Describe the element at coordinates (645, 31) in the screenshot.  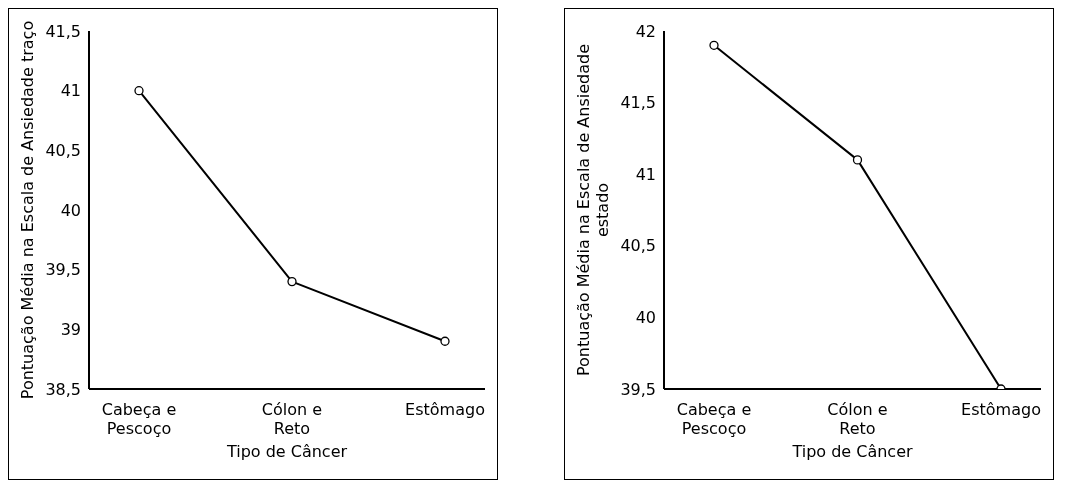
I see `y-tick-label: 42` at that location.